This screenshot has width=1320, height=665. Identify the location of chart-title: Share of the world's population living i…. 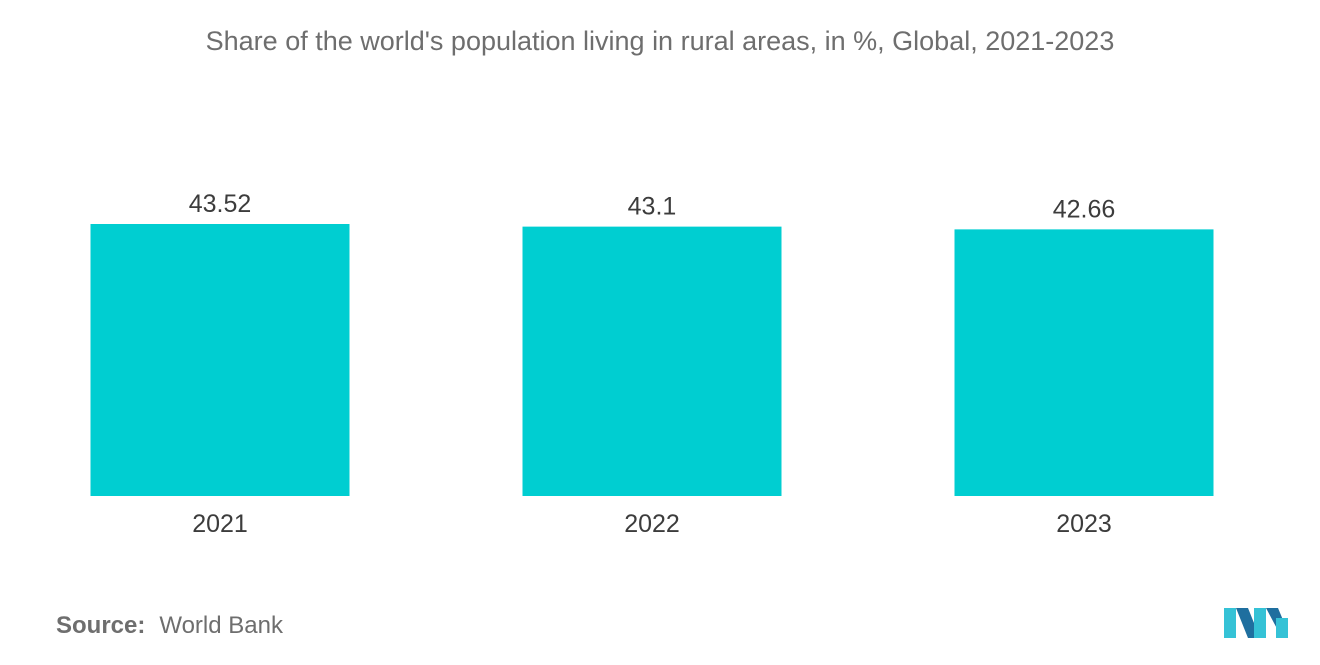
(660, 41).